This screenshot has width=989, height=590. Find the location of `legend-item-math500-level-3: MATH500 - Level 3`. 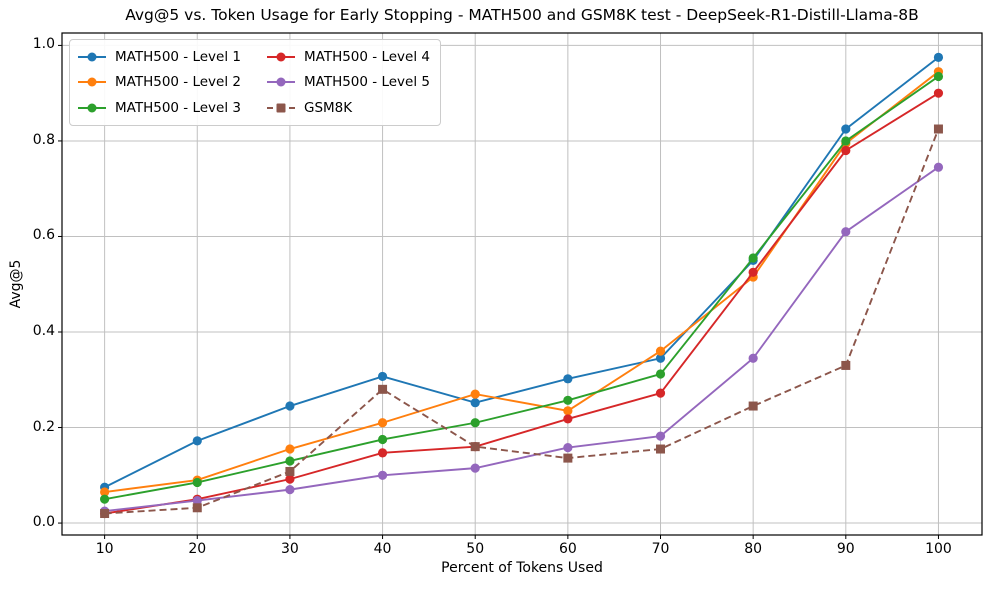

legend-item-math500-level-3: MATH500 - Level 3 is located at coordinates (159, 108).